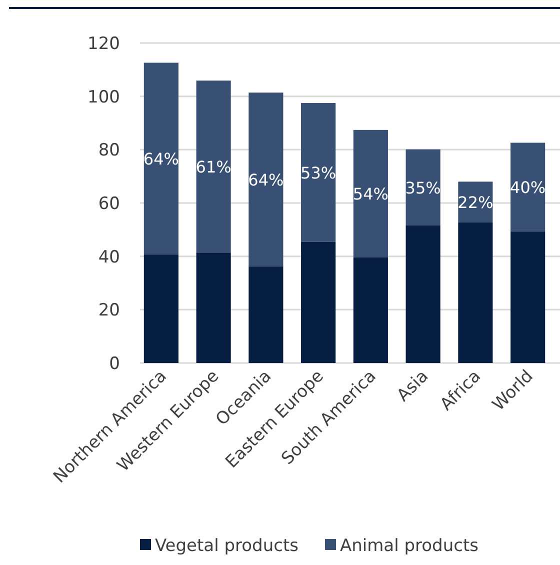 The image size is (560, 565). I want to click on annotation: 61%, so click(214, 167).